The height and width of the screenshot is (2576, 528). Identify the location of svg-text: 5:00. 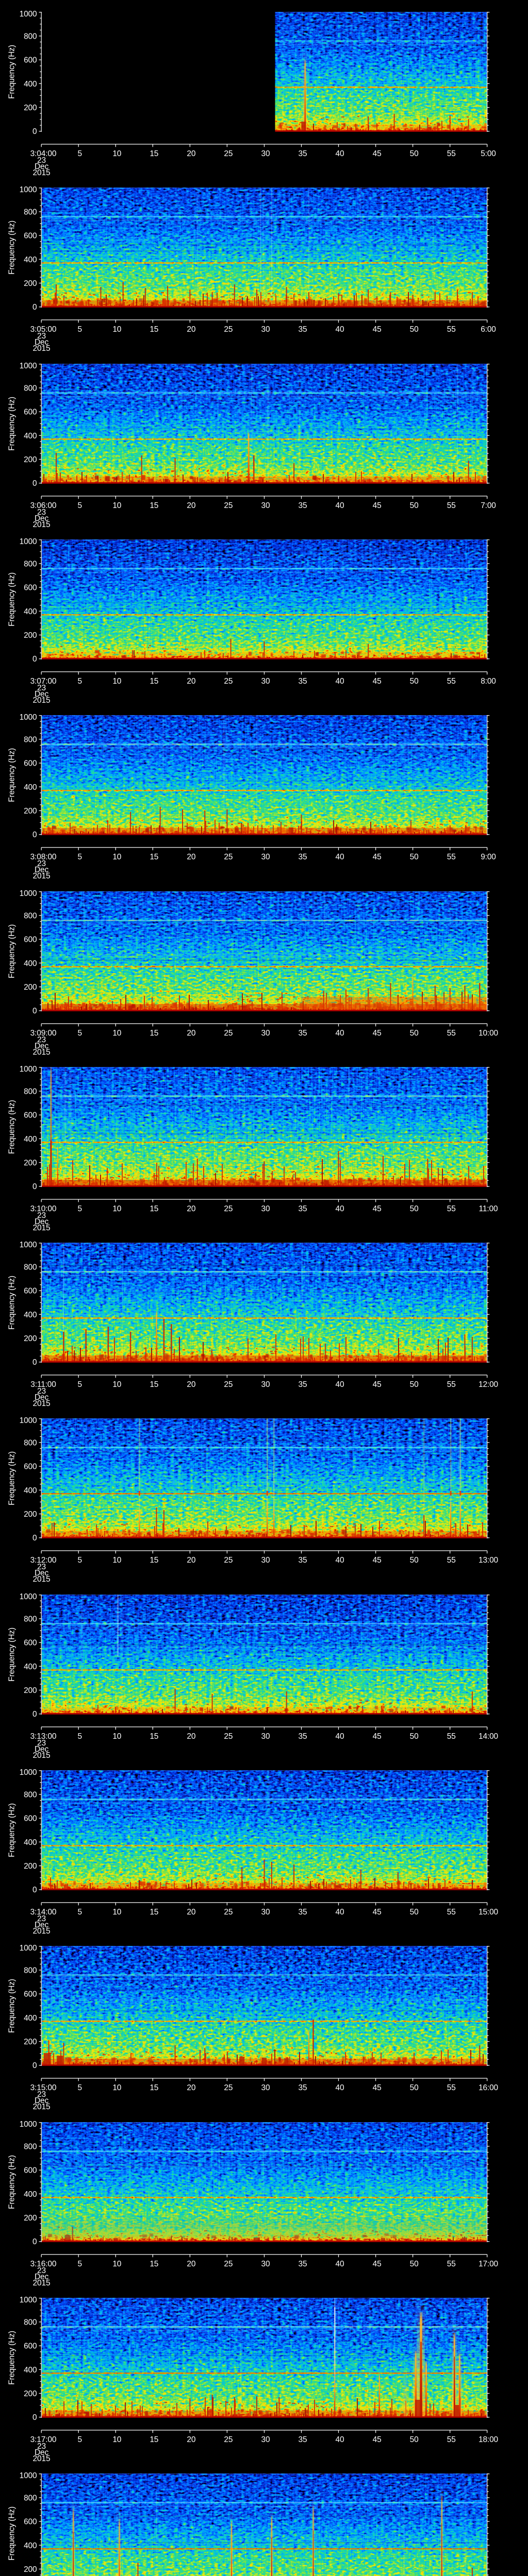
(488, 153).